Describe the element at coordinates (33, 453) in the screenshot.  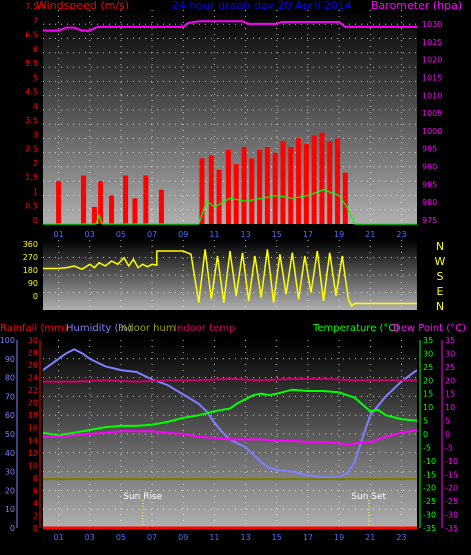
I see `rainfall-tick-label: 12` at that location.